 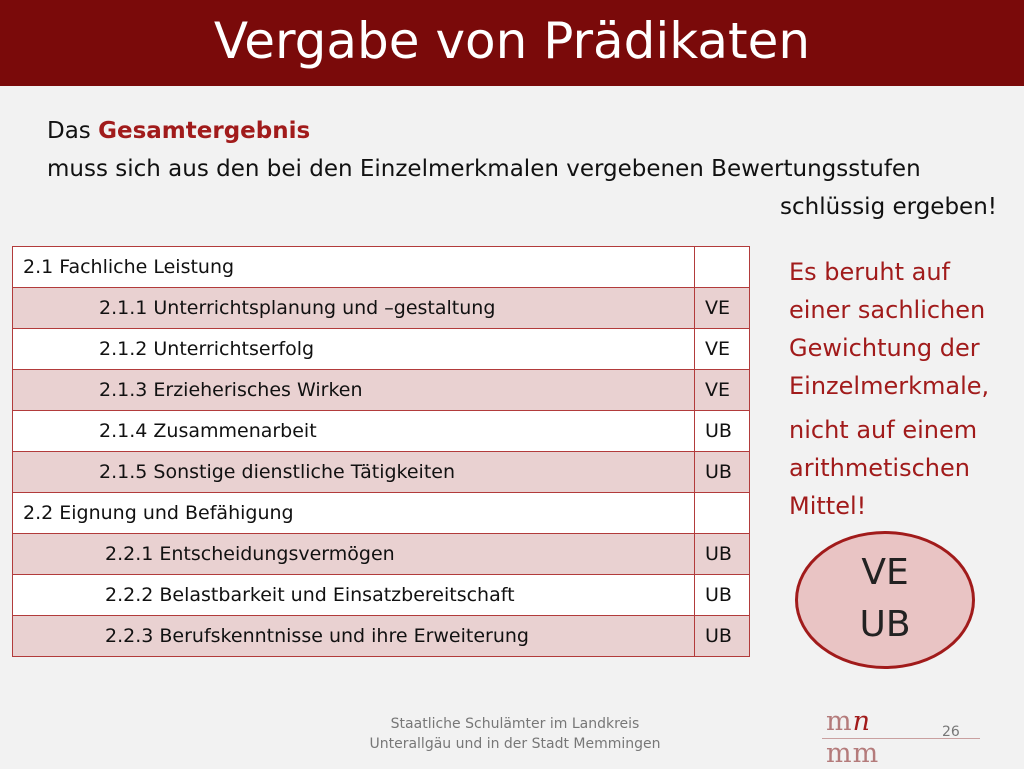 I want to click on row-label: 2.1.1 Unterrichtsplanung und –gestaltung, so click(x=353, y=308).